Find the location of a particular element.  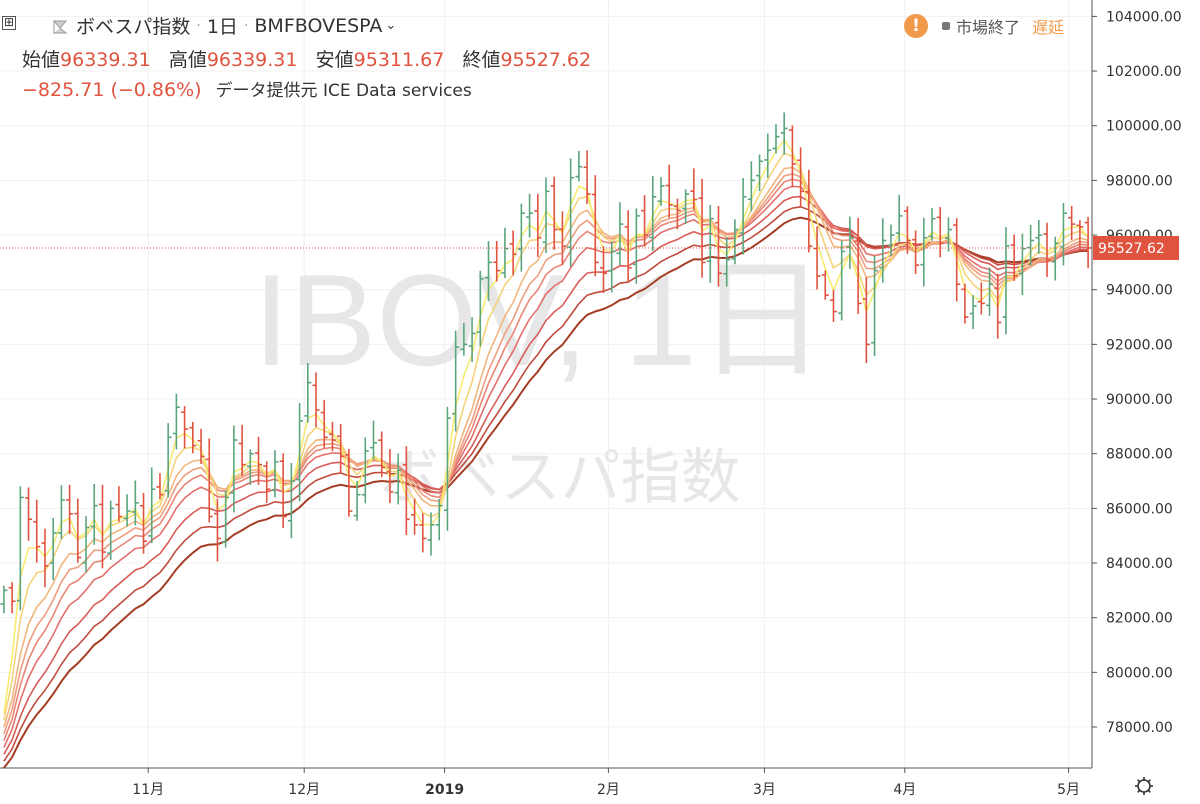

expand-icon: ⊞ is located at coordinates (9, 22).